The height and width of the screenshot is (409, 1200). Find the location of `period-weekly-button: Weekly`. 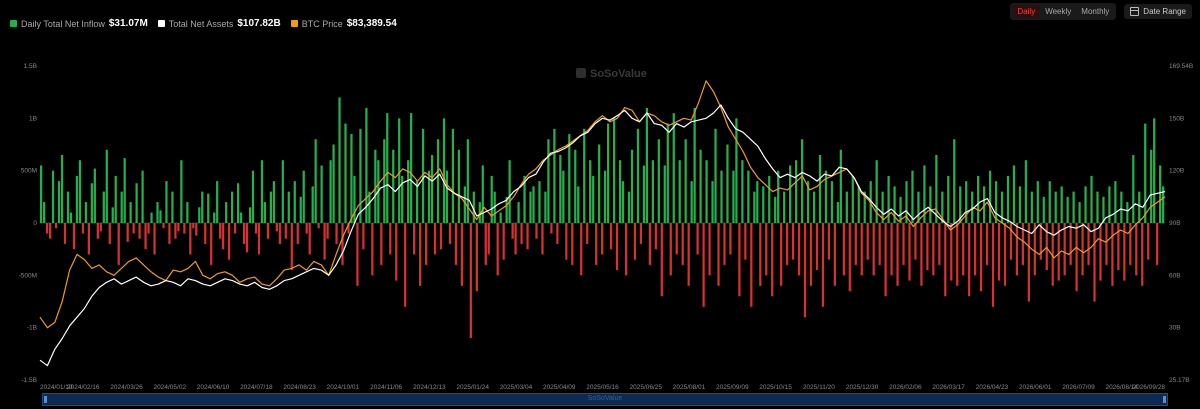

period-weekly-button: Weekly is located at coordinates (1058, 11).